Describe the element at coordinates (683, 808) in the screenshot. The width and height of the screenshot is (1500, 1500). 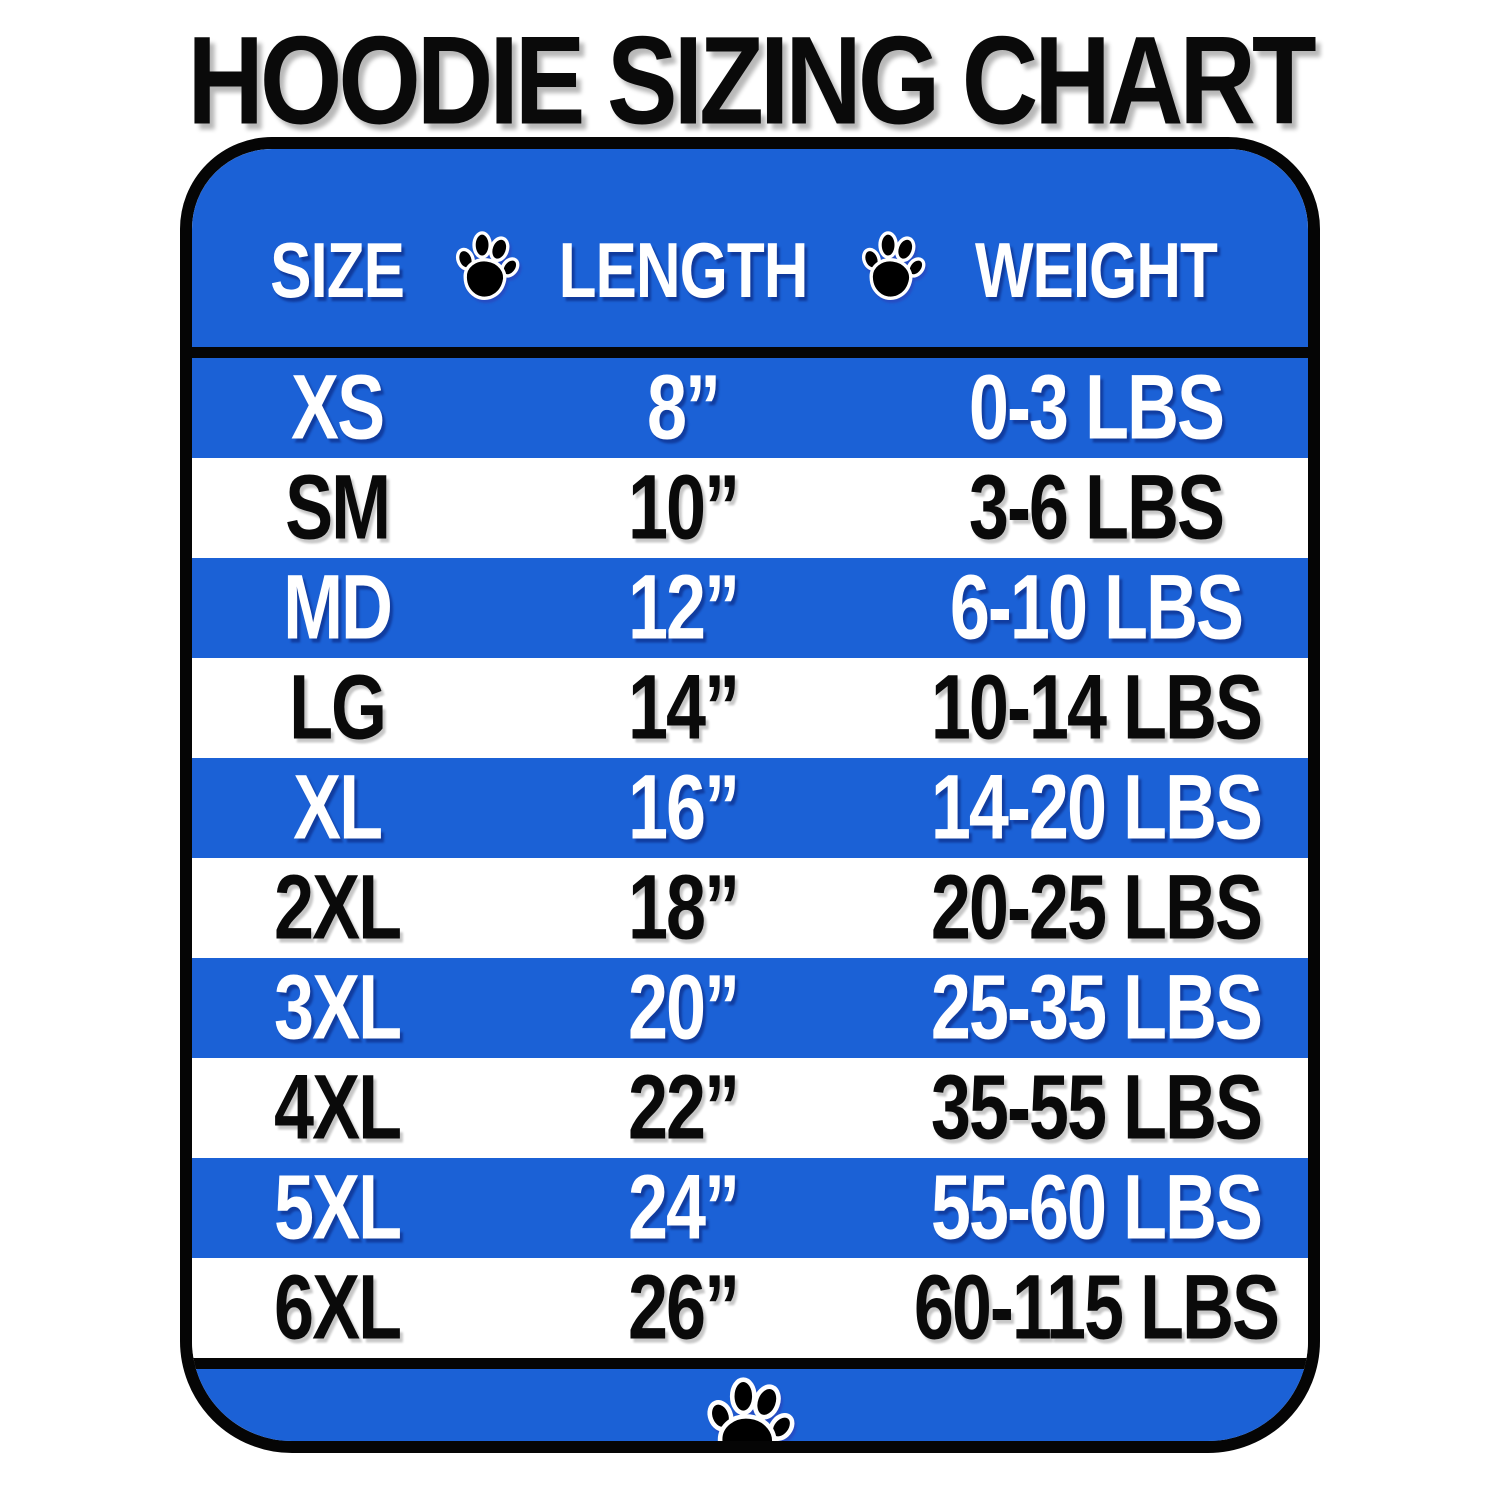
I see `length-cell: 16”` at that location.